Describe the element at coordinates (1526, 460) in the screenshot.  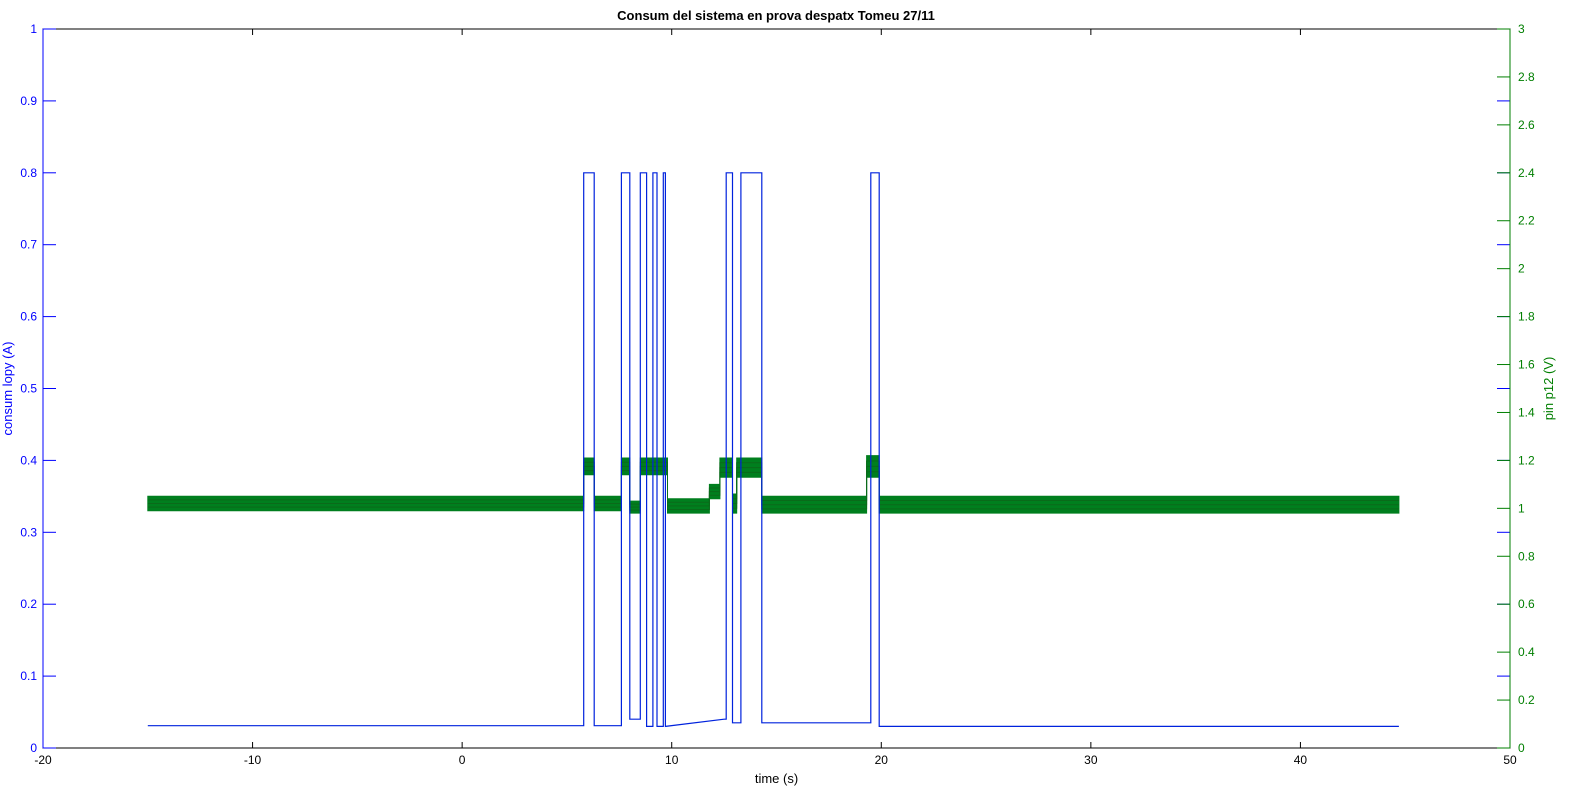
I see `right-y-tick-label: 1.2` at that location.